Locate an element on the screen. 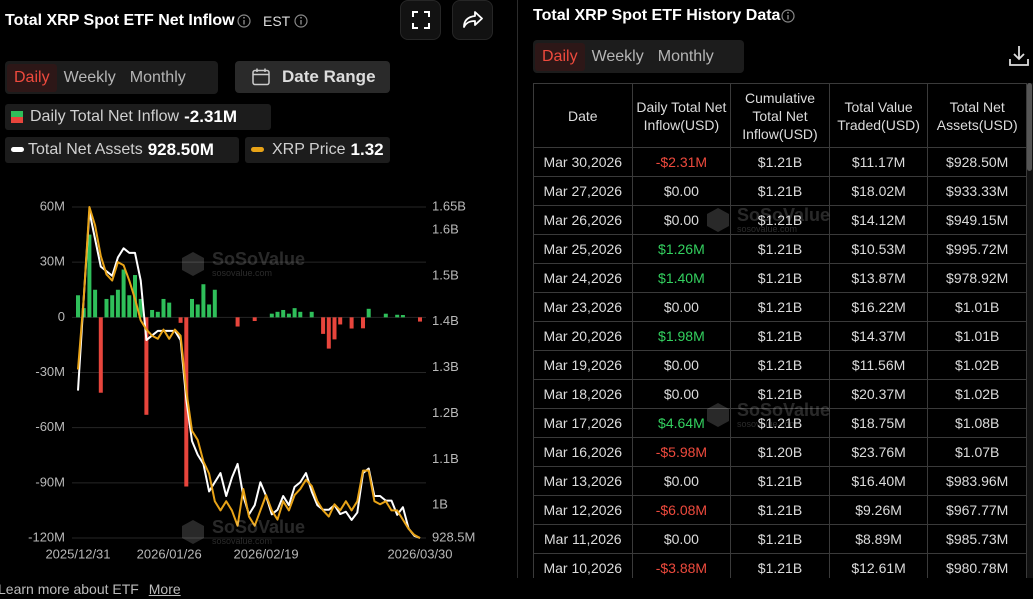 The width and height of the screenshot is (1033, 599). table-cell: $1.98M is located at coordinates (681, 336).